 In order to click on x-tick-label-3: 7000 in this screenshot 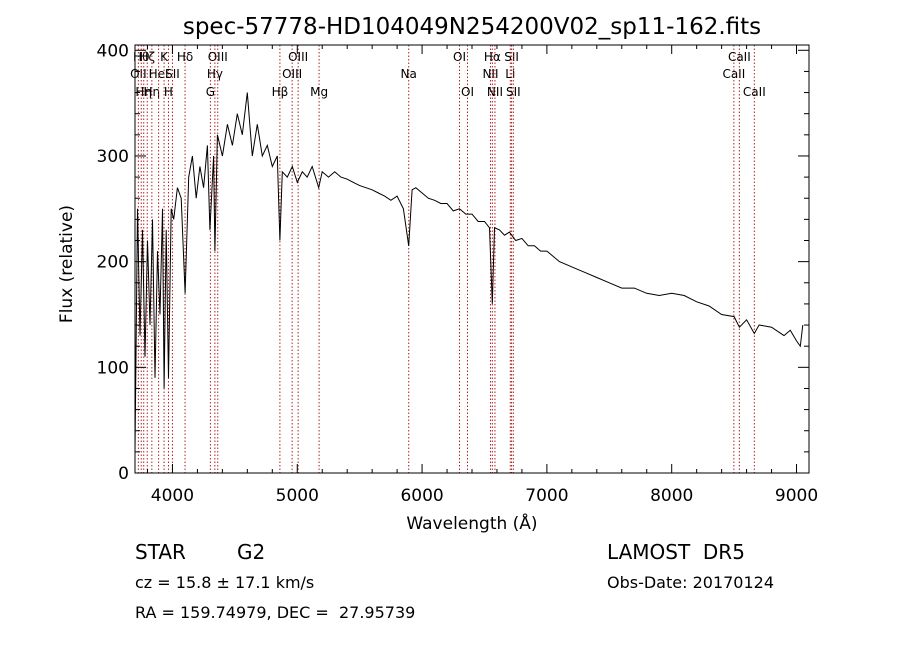, I will do `click(546, 496)`.